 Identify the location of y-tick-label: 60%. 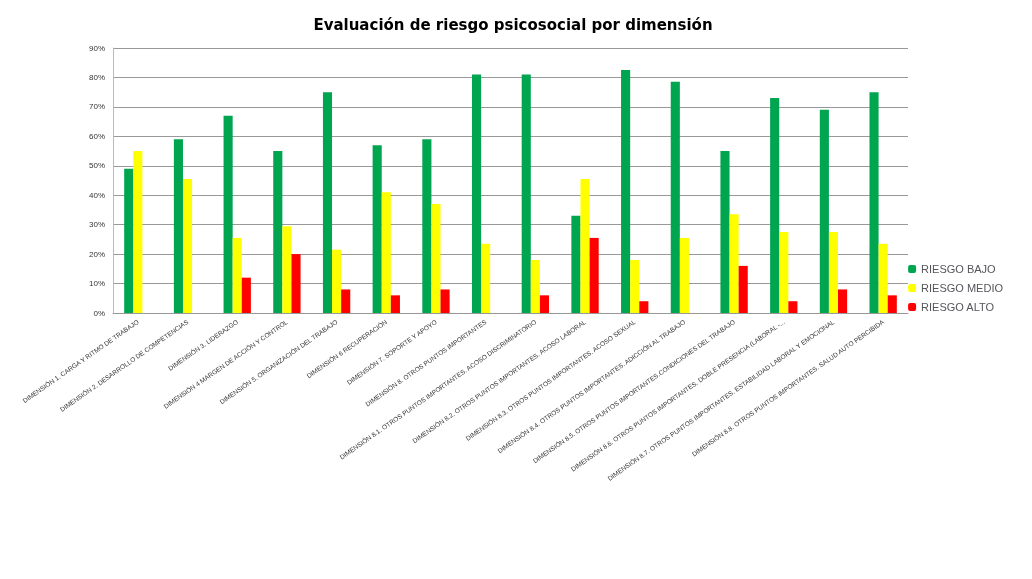
(96, 136).